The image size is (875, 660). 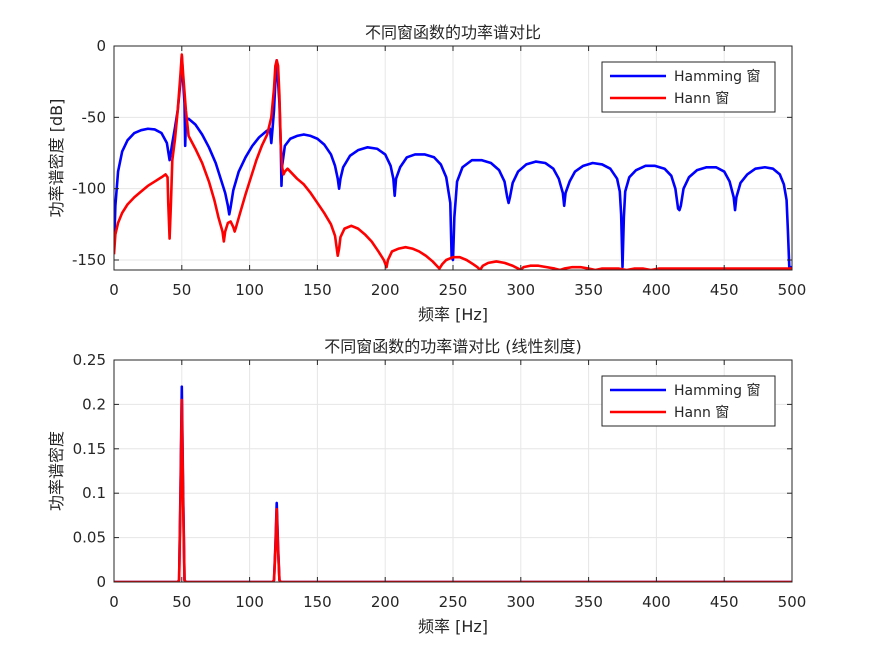 I want to click on y-tick-label: -50, so click(x=94, y=117).